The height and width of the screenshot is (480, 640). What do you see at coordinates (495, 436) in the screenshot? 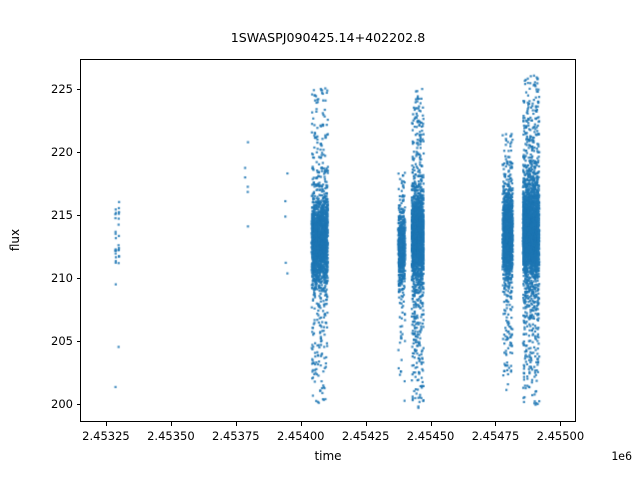
I see `x-tick-label: 2.45475` at bounding box center [495, 436].